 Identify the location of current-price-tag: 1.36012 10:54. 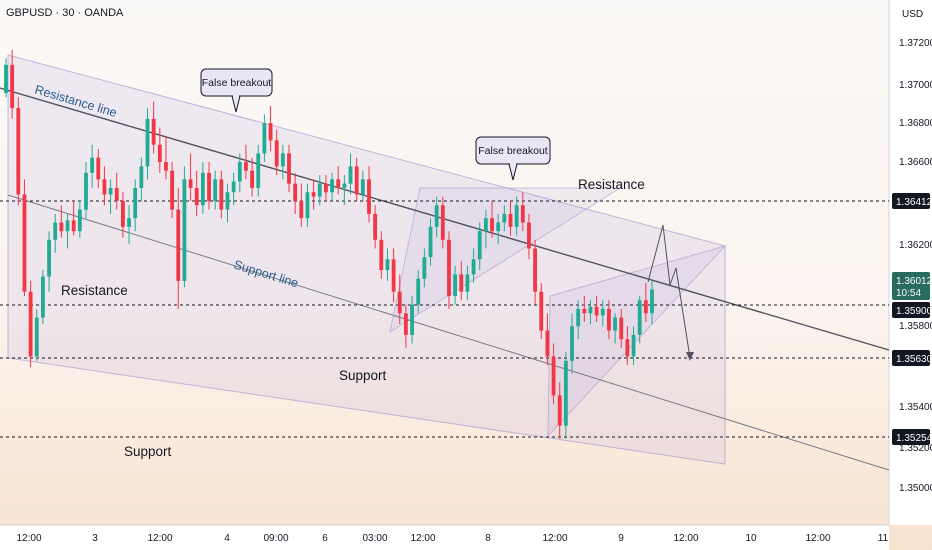
(912, 286).